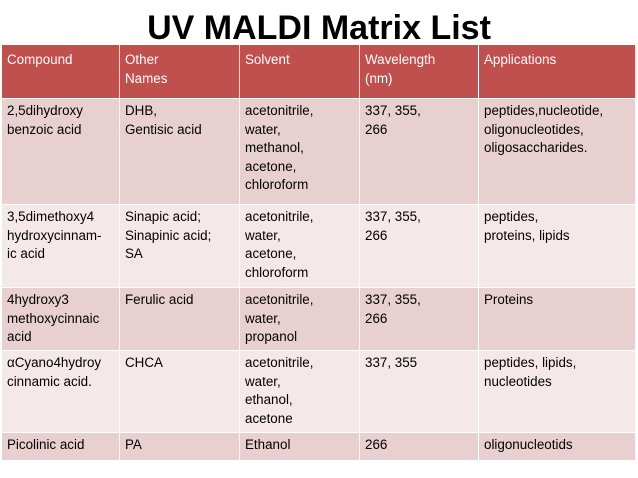 Image resolution: width=638 pixels, height=478 pixels. What do you see at coordinates (60, 319) in the screenshot?
I see `cell-compound: 4hydroxy3 methoxycinnaic acid` at bounding box center [60, 319].